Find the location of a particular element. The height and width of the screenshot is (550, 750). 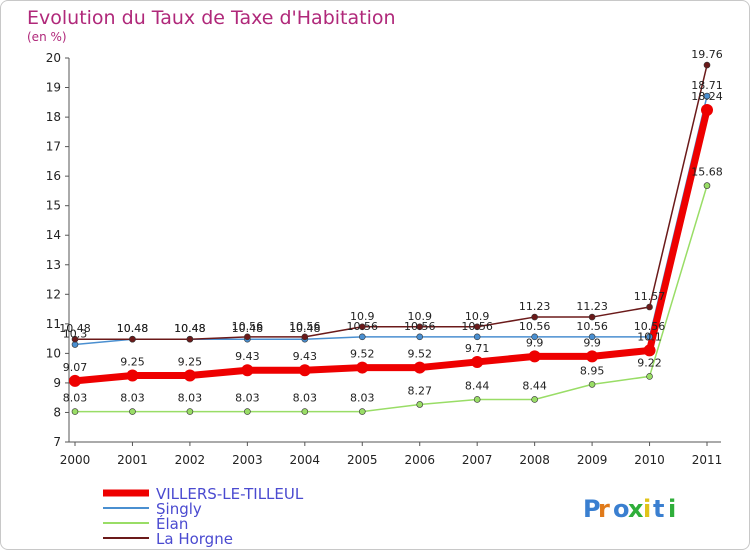

y-tick-label: 17 is located at coordinates (53, 147).